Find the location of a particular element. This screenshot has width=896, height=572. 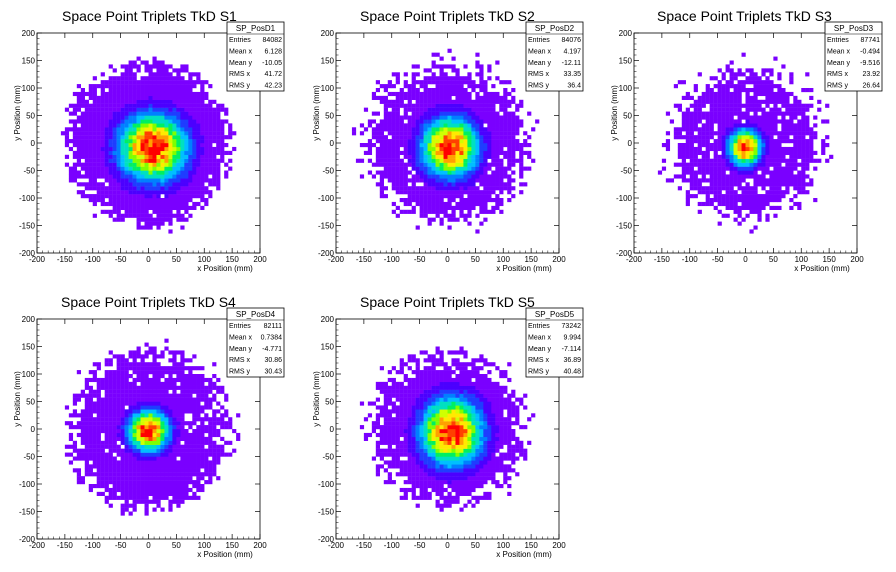

y-tick-label: 150 is located at coordinates (626, 61).